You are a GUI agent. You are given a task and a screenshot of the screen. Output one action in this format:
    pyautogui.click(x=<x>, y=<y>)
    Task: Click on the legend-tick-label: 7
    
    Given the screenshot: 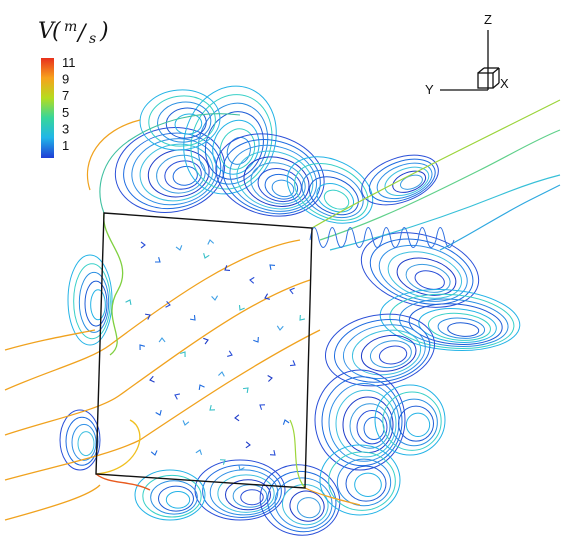 What is the action you would take?
    pyautogui.click(x=65, y=95)
    